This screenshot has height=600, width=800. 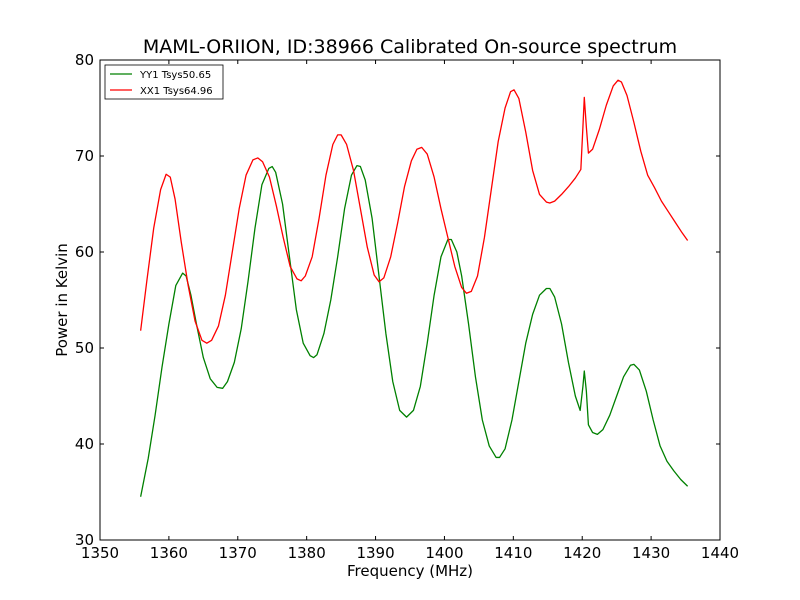 I want to click on x-tick-label: 1370, so click(x=238, y=553).